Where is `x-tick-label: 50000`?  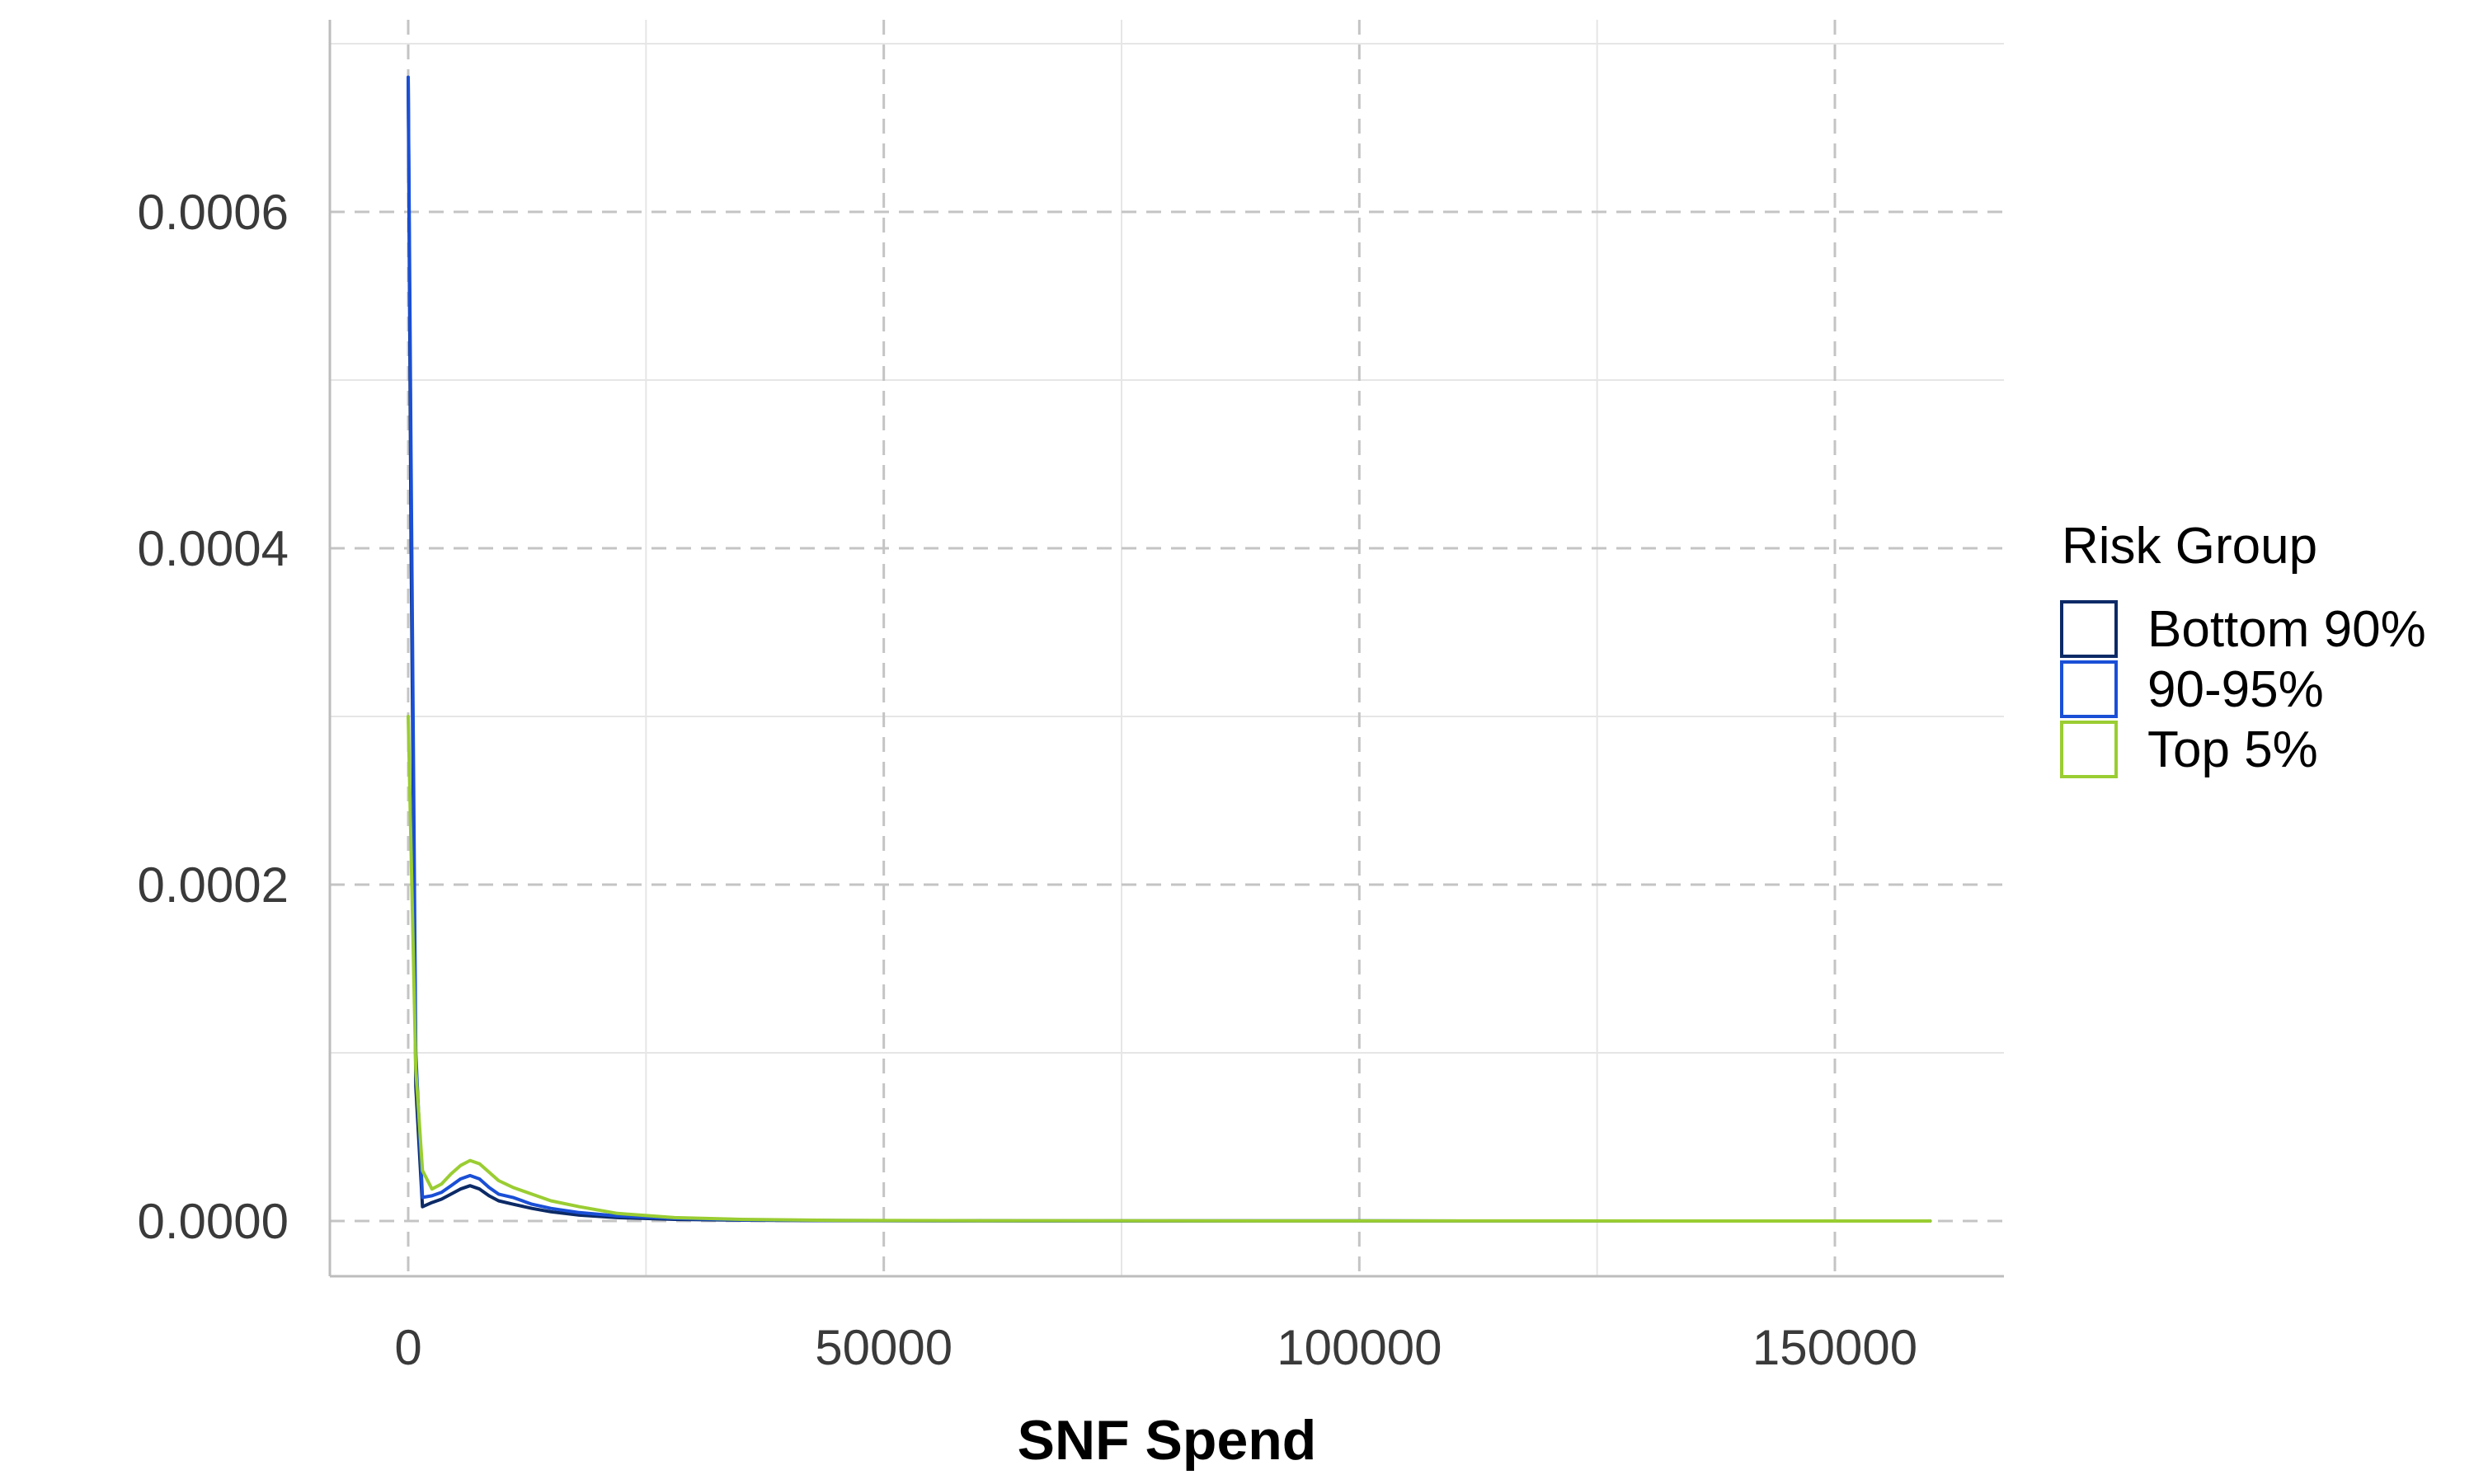 x-tick-label: 50000 is located at coordinates (883, 1347).